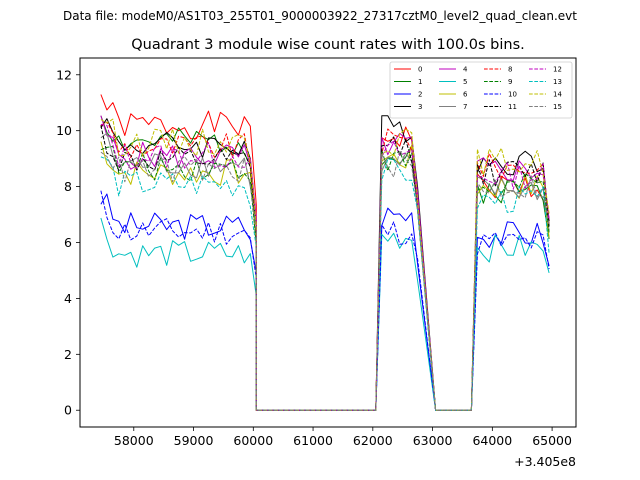 The height and width of the screenshot is (480, 640). What do you see at coordinates (68, 354) in the screenshot?
I see `y-tick-label: 2` at bounding box center [68, 354].